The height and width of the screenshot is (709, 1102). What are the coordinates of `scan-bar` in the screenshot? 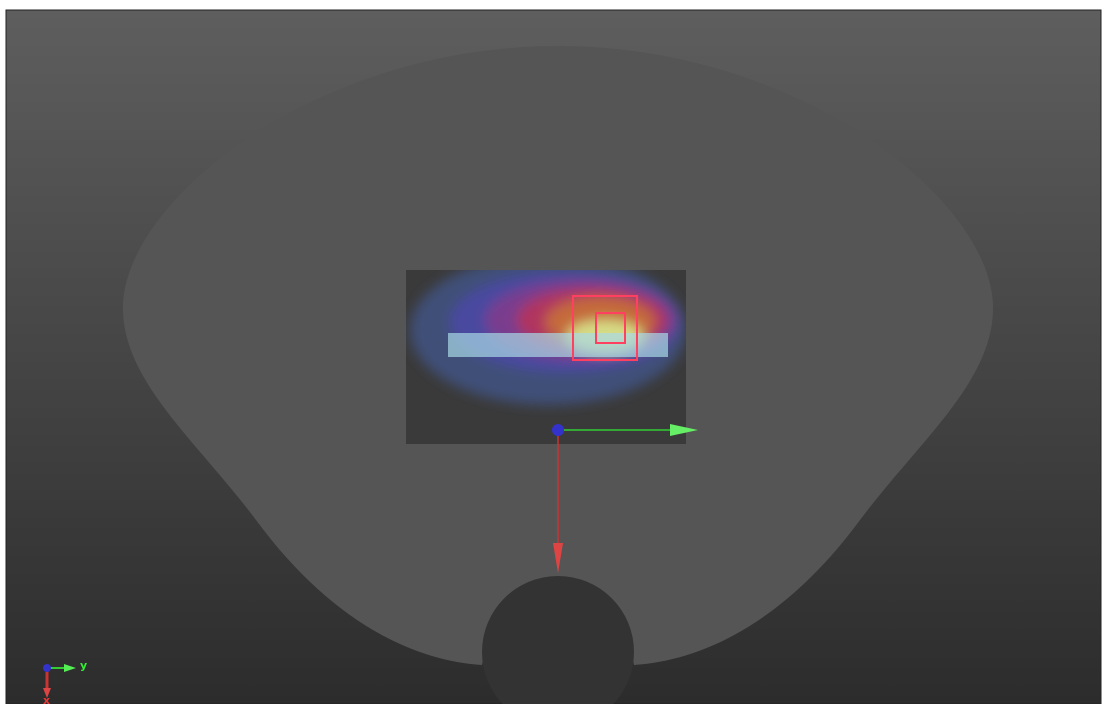 It's located at (558, 345).